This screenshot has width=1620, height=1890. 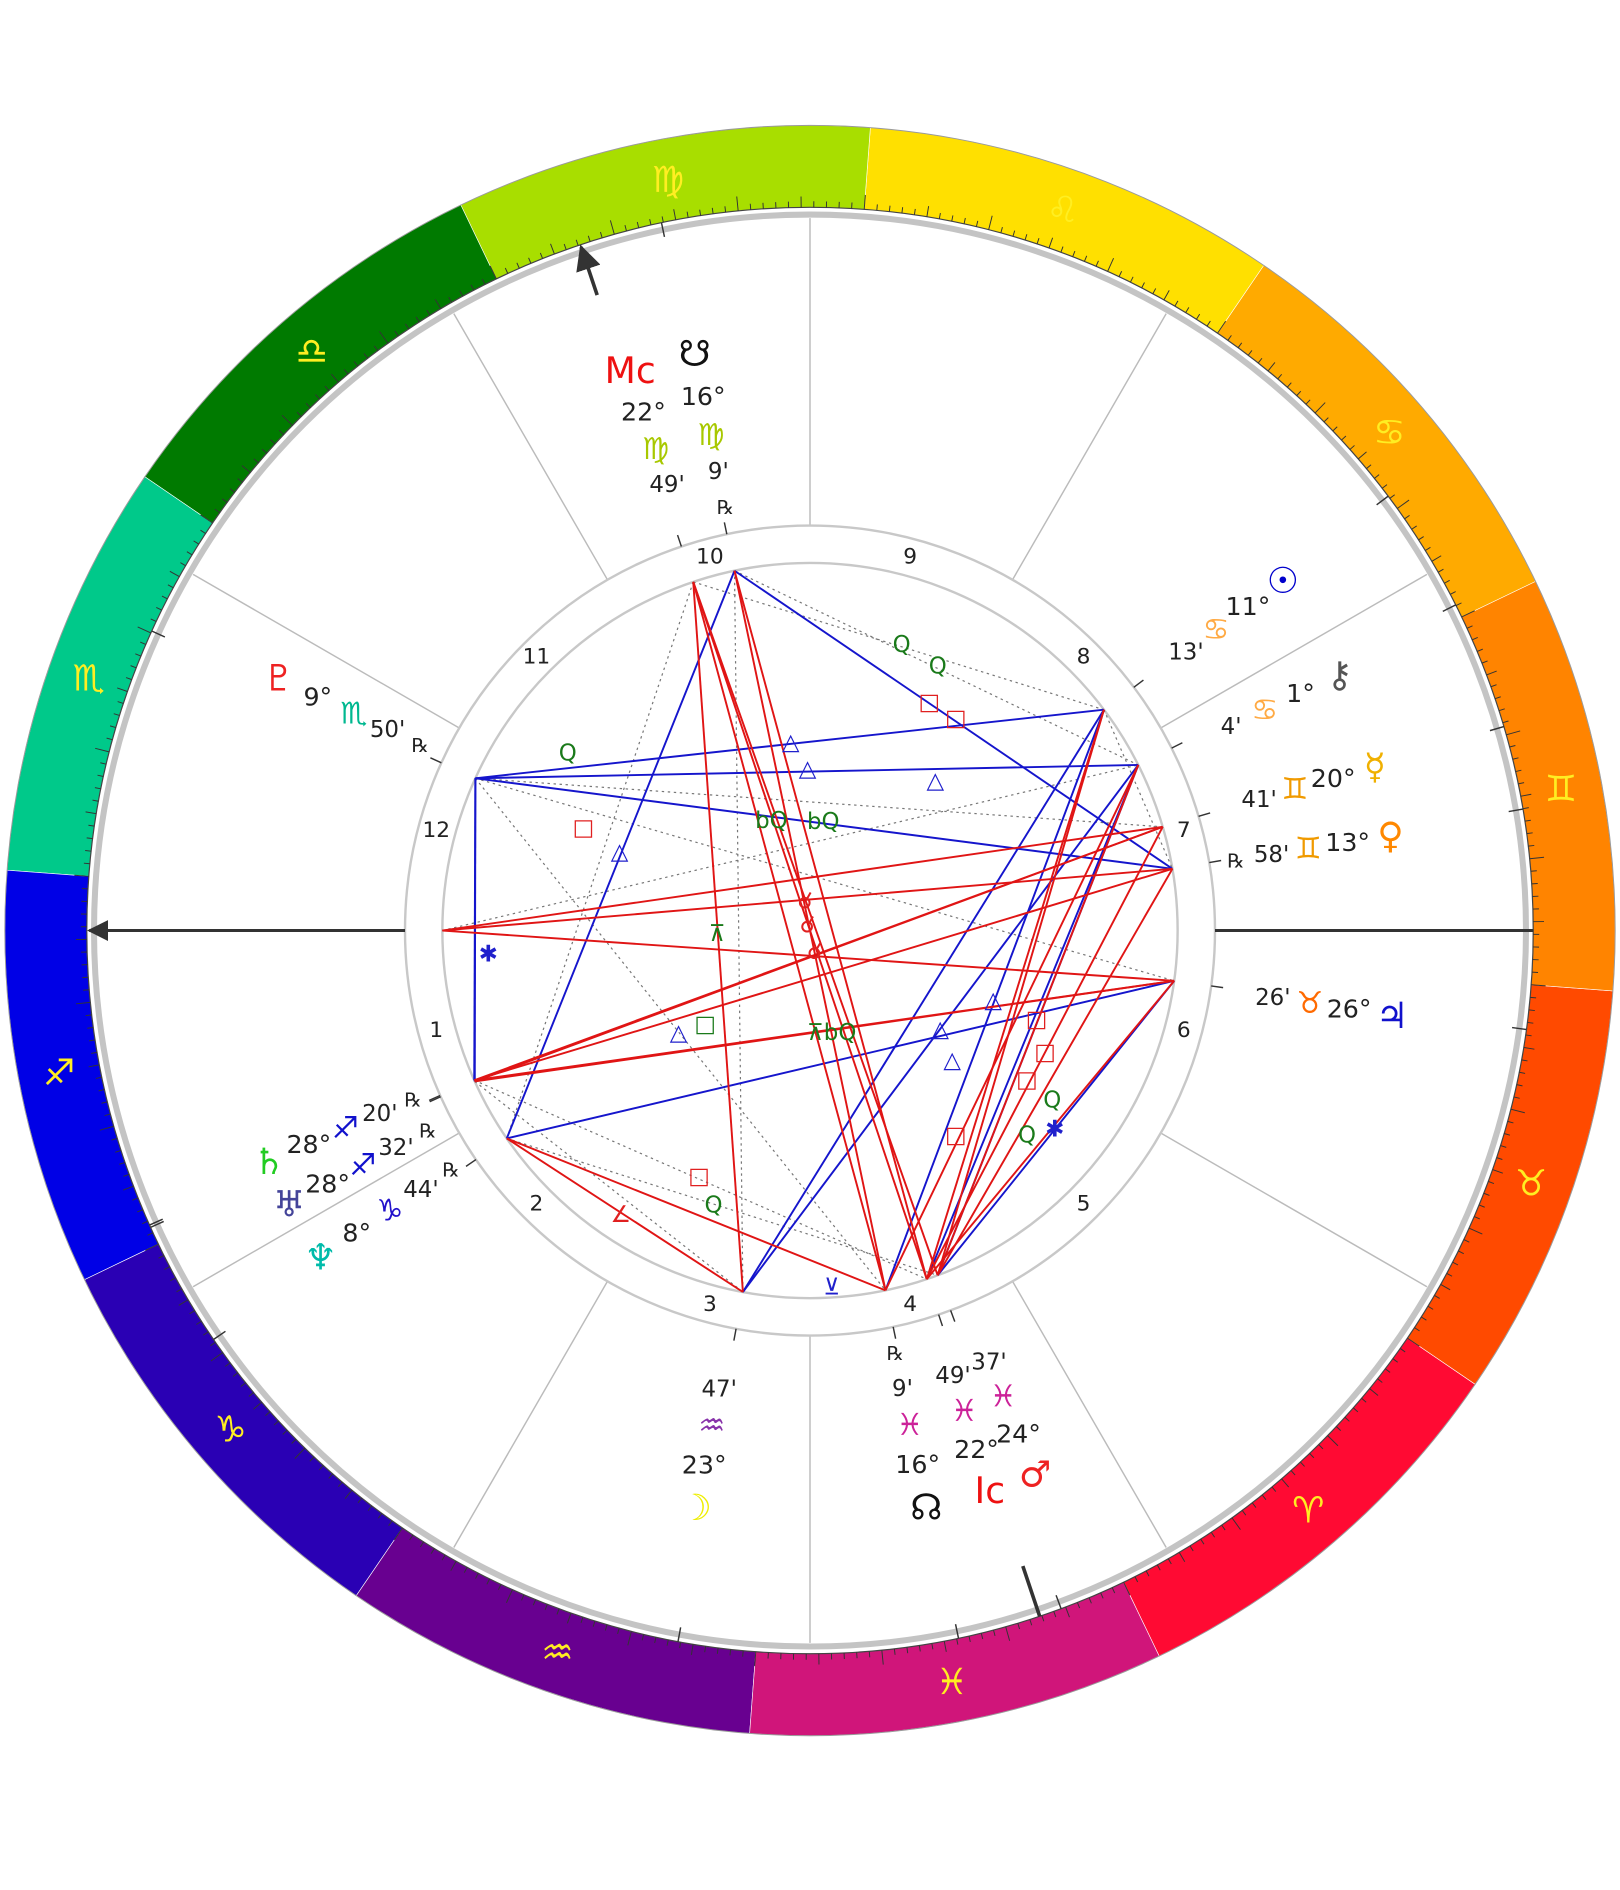 What do you see at coordinates (1084, 1204) in the screenshot?
I see `house-number: 5` at bounding box center [1084, 1204].